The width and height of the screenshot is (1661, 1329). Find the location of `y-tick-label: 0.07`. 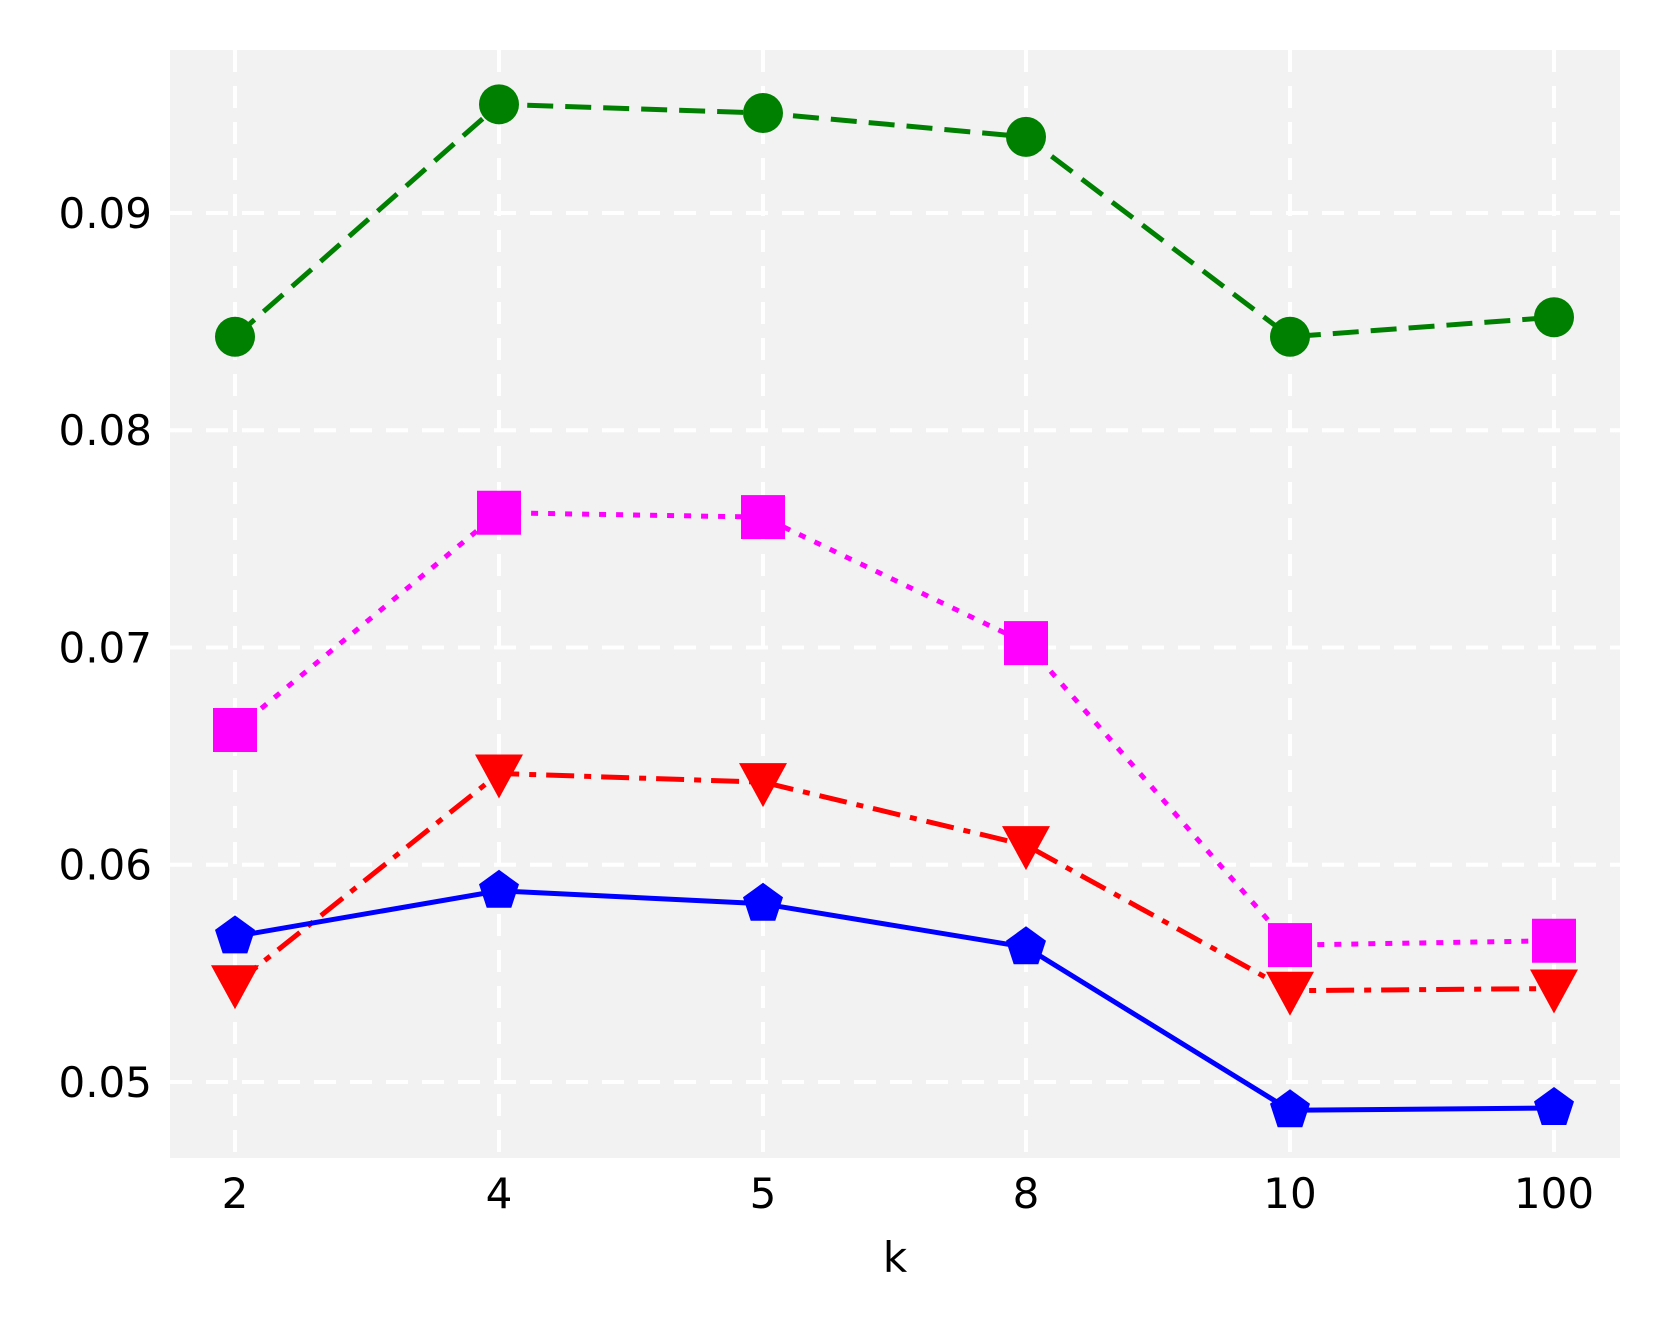

y-tick-label: 0.07 is located at coordinates (105, 647).